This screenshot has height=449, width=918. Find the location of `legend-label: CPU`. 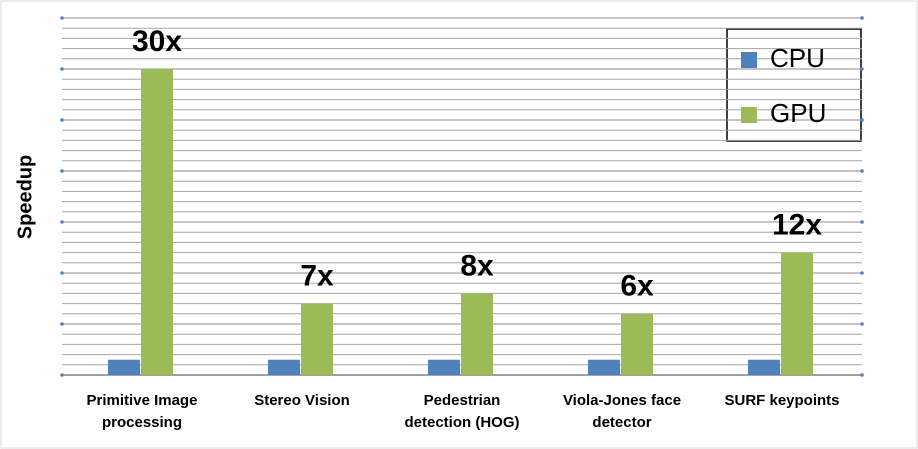

legend-label: CPU is located at coordinates (797, 58).